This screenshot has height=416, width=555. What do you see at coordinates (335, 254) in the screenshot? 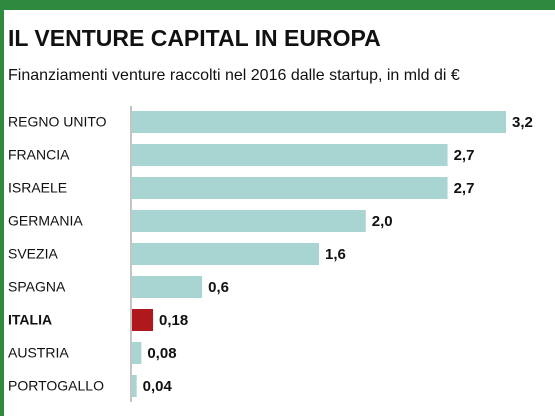
I see `value-label: 1,6` at bounding box center [335, 254].